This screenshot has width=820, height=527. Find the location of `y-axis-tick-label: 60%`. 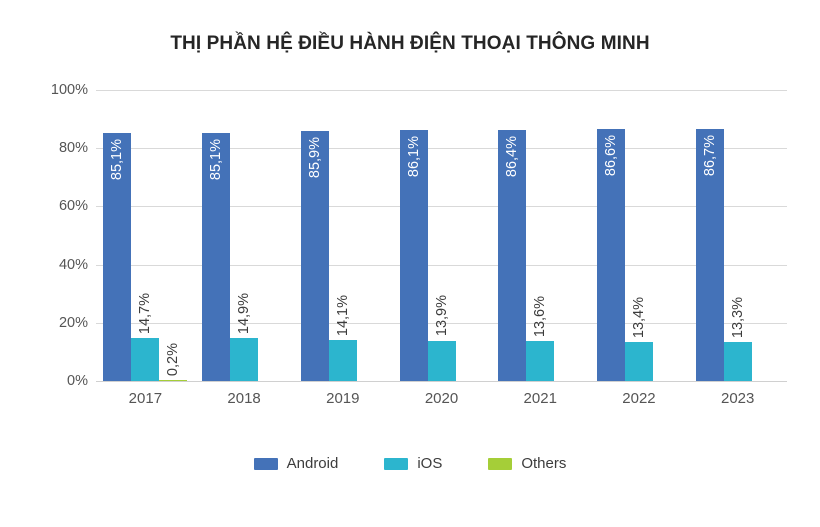

y-axis-tick-label: 60% is located at coordinates (73, 206).